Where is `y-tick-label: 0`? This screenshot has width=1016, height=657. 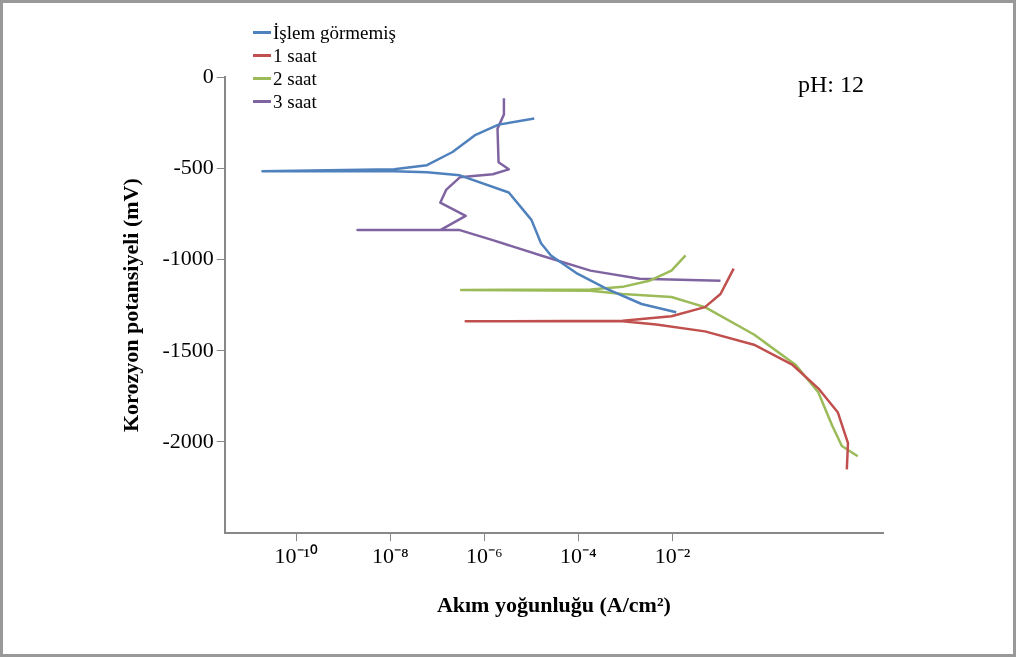
y-tick-label: 0 is located at coordinates (208, 75).